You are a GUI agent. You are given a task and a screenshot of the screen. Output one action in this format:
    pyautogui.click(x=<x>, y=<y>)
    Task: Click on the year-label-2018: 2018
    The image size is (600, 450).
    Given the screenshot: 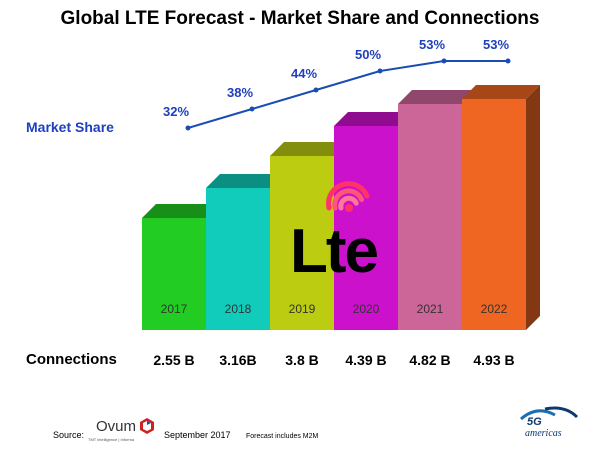 What is the action you would take?
    pyautogui.click(x=238, y=309)
    